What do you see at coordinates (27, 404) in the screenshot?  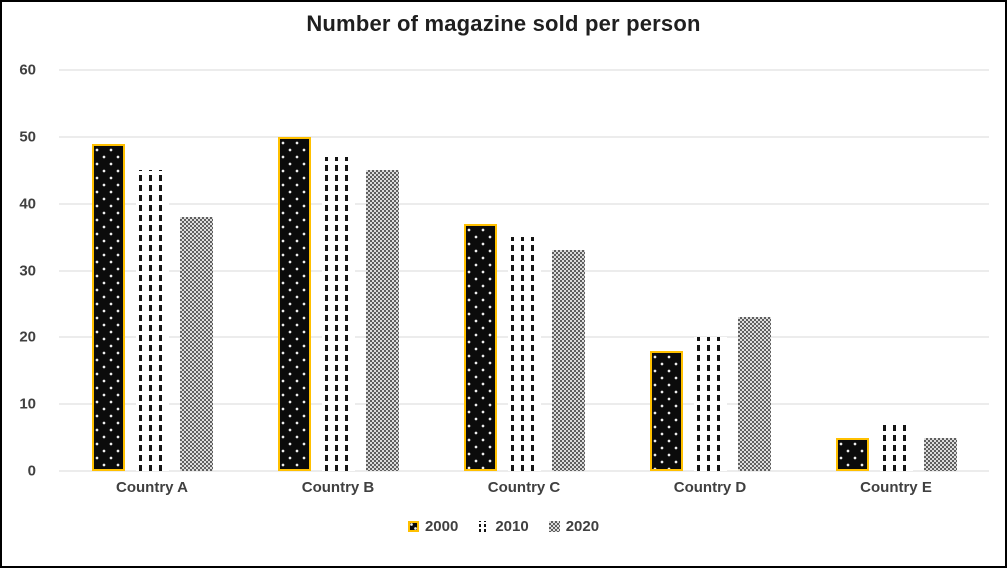 I see `y-tick-label-10: 10` at bounding box center [27, 404].